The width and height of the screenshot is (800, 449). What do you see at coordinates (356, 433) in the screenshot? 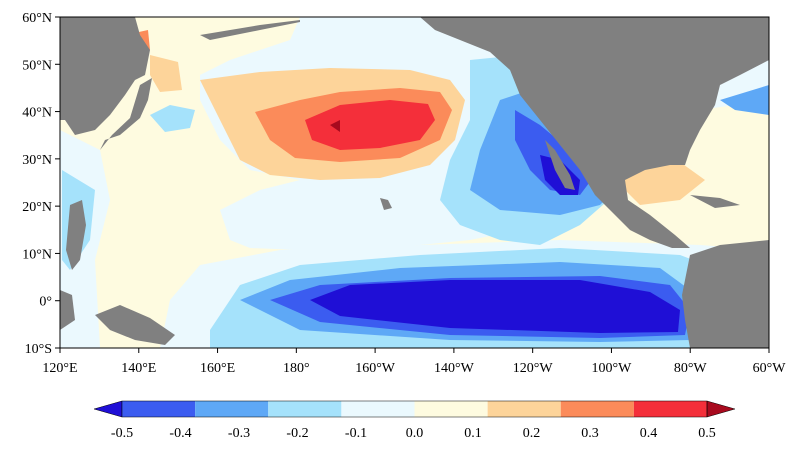
I see `colorbar-label: -0.1` at bounding box center [356, 433].